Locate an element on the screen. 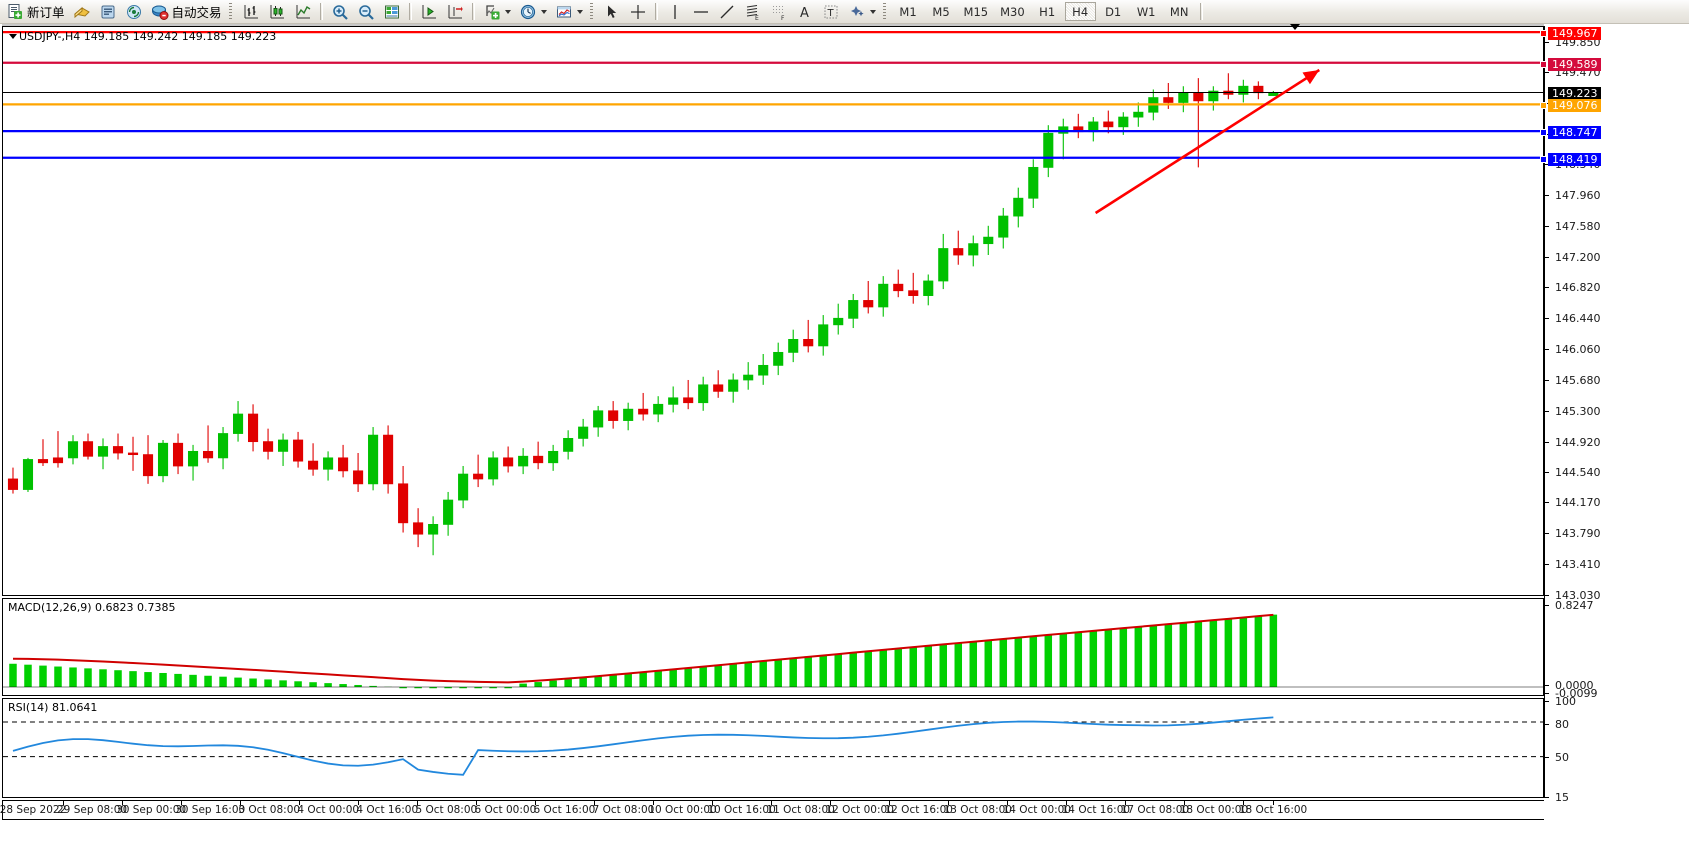 This screenshot has height=858, width=1689. macd-tick: 0.8247 is located at coordinates (1617, 606).